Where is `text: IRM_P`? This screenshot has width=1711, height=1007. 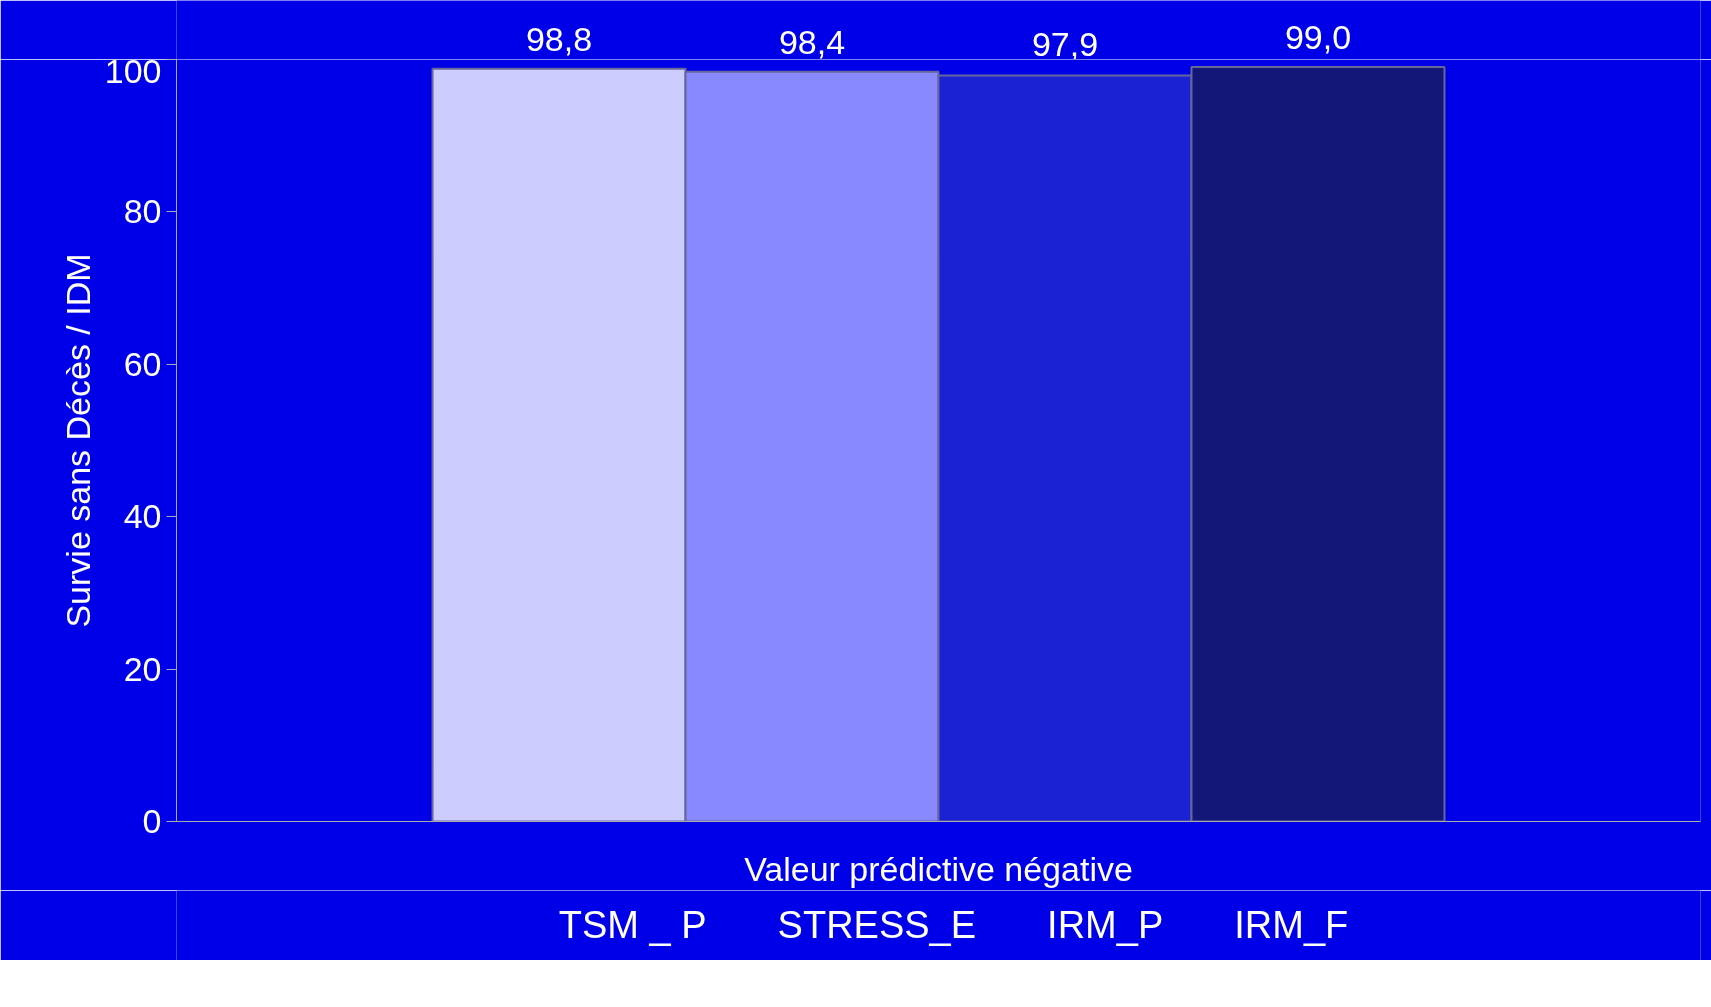
text: IRM_P is located at coordinates (1105, 925).